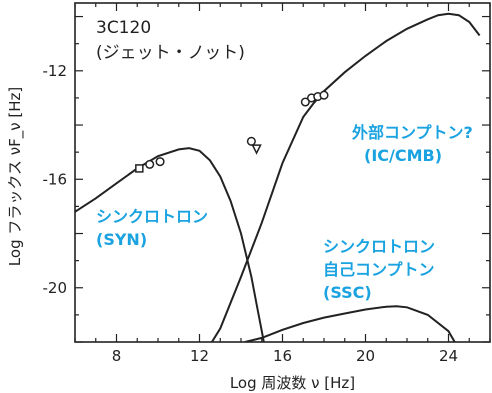  I want to click on y-axis-label: Log フラックス νF_ν [Hz], so click(15, 176).